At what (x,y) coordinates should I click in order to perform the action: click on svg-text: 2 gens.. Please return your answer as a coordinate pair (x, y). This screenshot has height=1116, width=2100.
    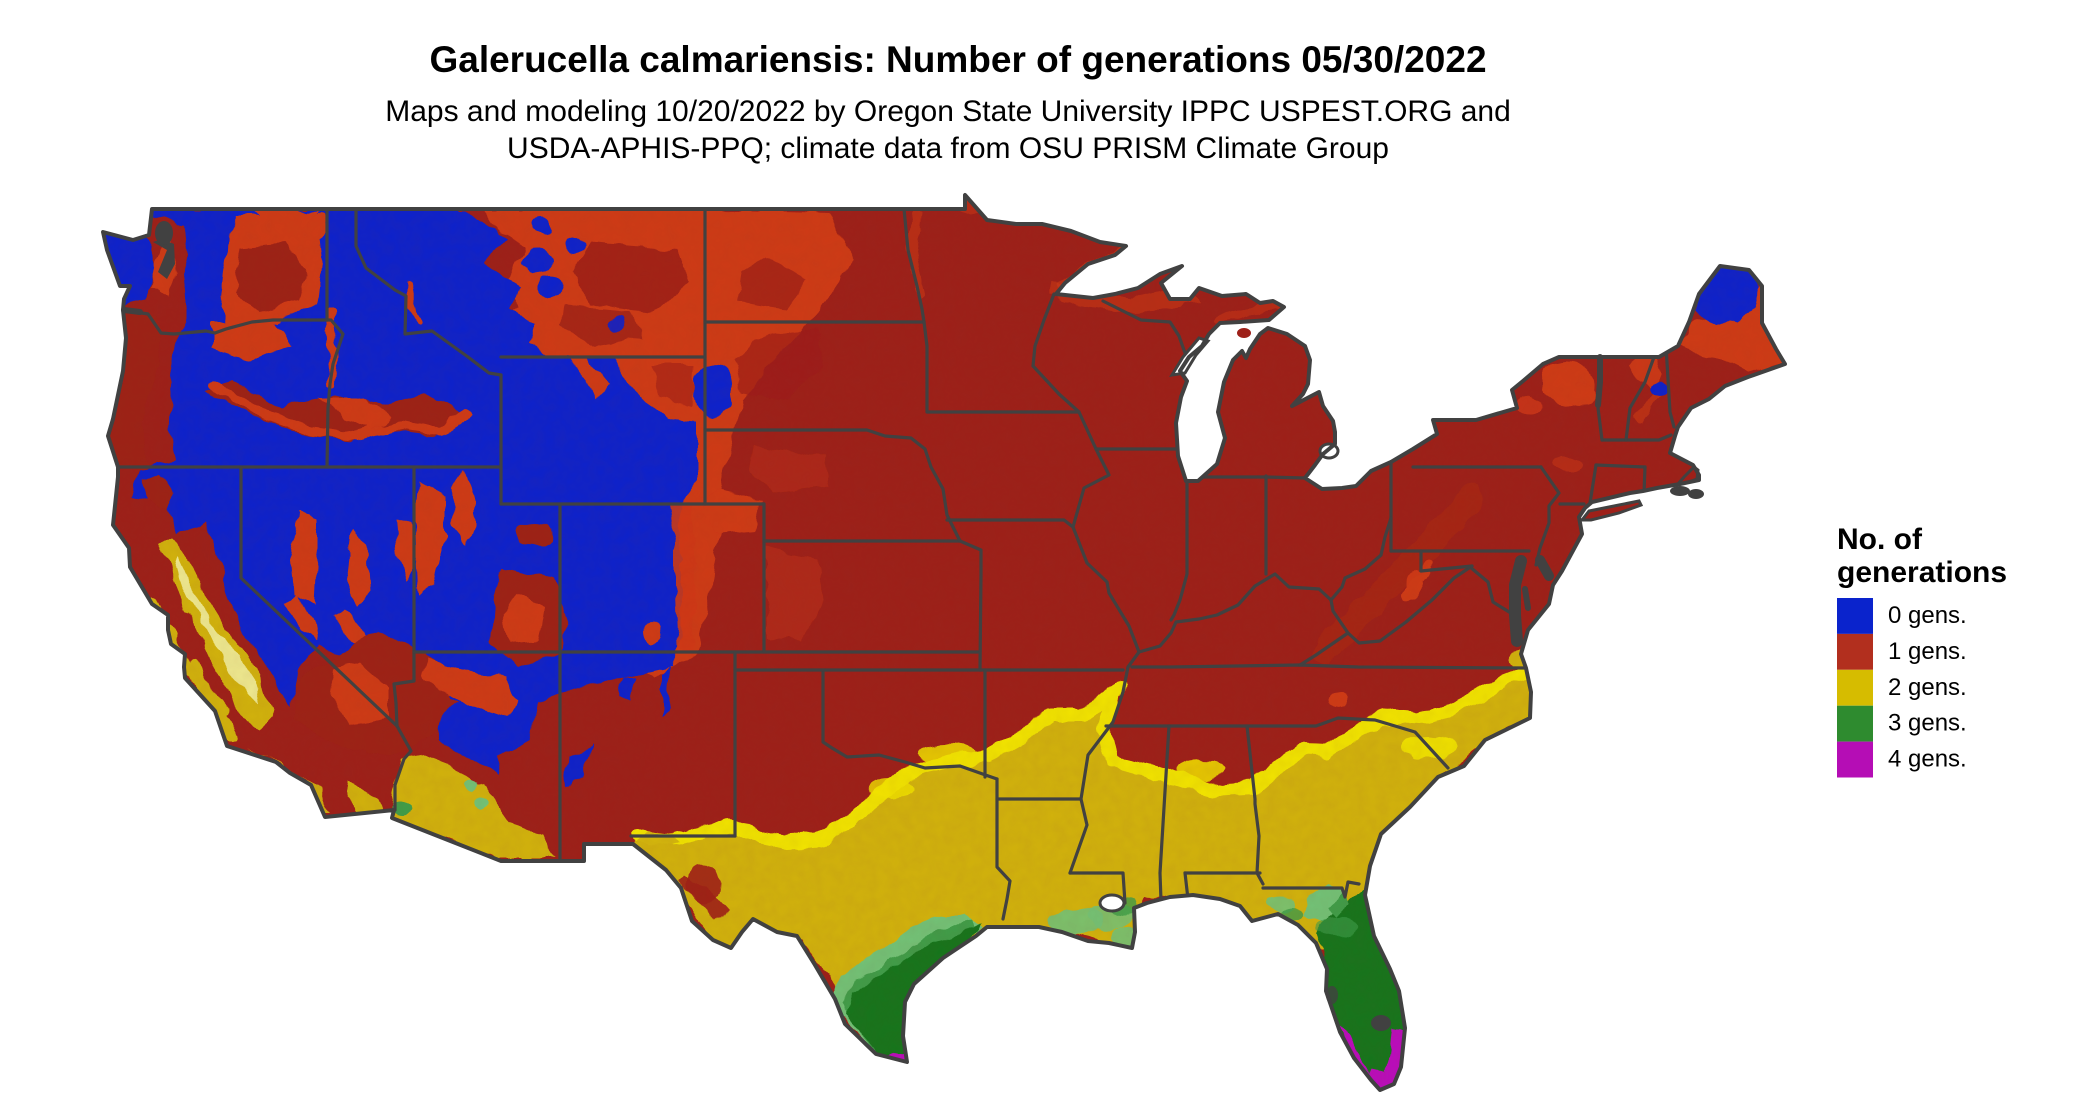
    Looking at the image, I should click on (1927, 687).